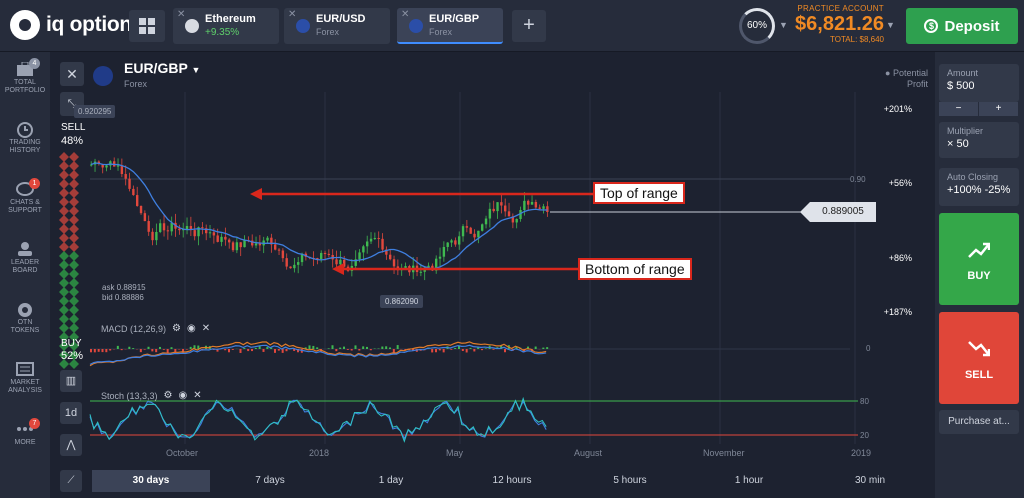 This screenshot has height=498, width=1024. What do you see at coordinates (156, 68) in the screenshot?
I see `asset-name: EUR/GBP` at bounding box center [156, 68].